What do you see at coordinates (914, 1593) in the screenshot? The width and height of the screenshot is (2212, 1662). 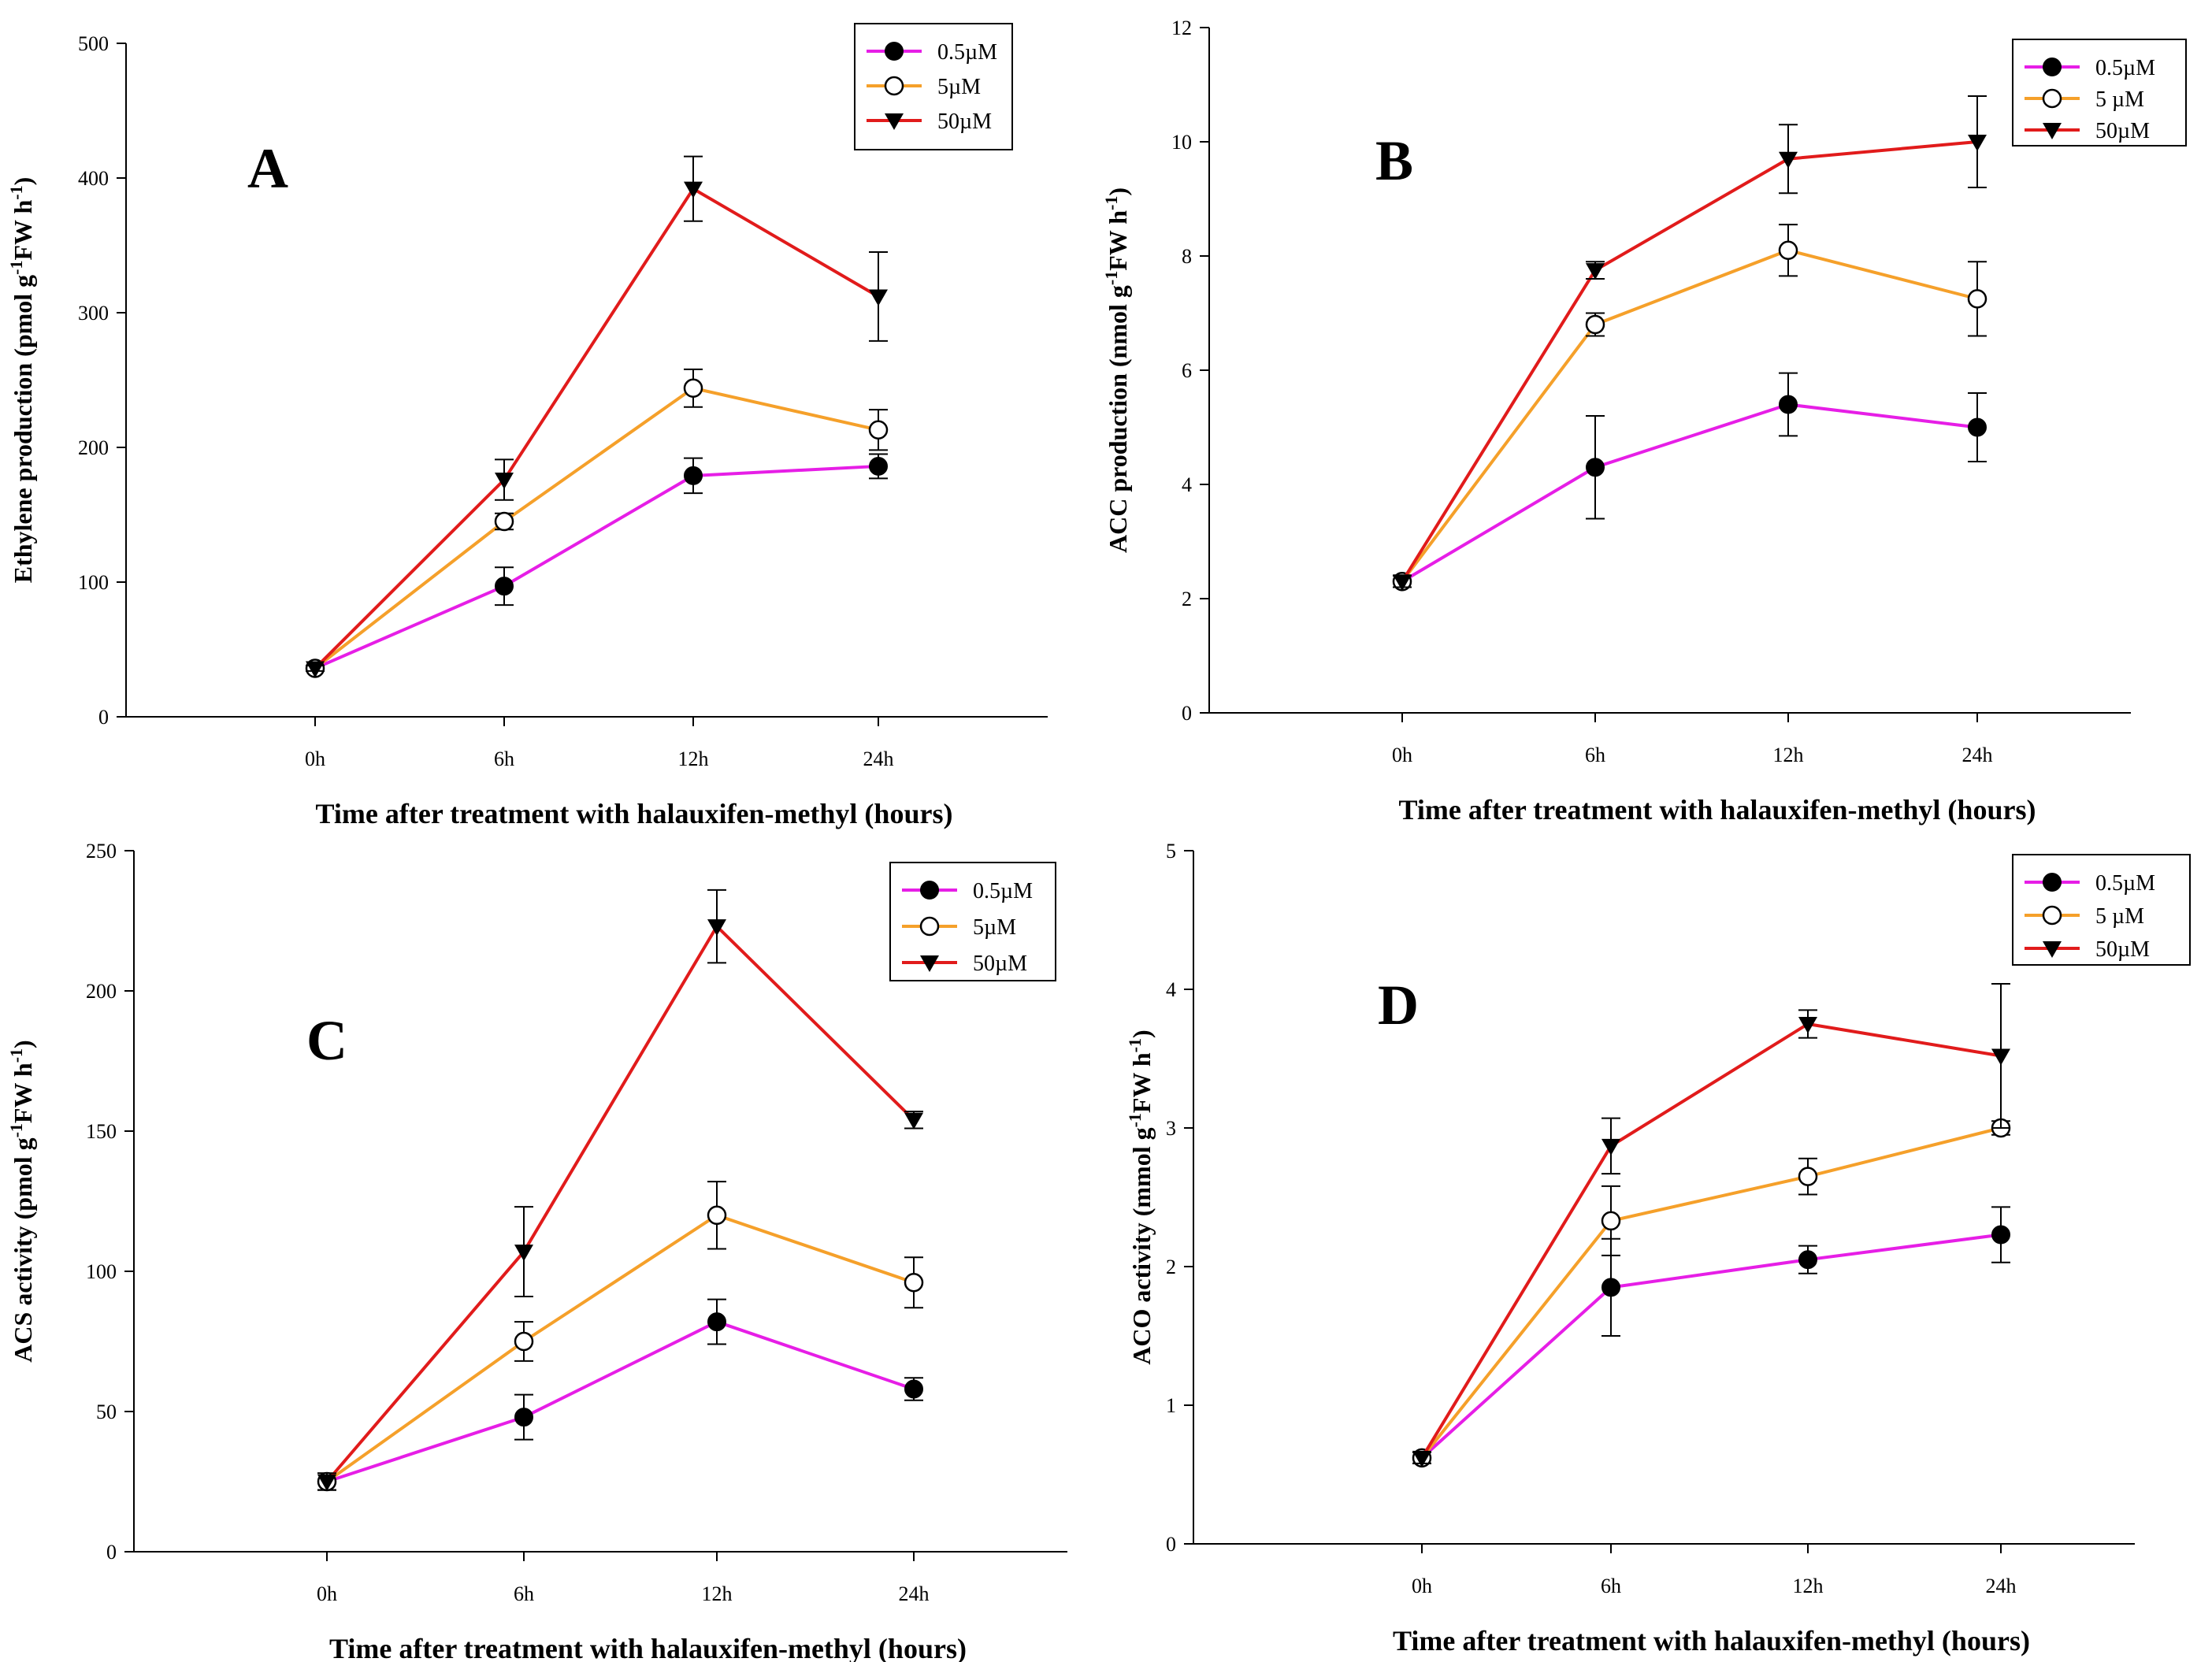 I see `panel-c-xtick-label: 24h` at bounding box center [914, 1593].